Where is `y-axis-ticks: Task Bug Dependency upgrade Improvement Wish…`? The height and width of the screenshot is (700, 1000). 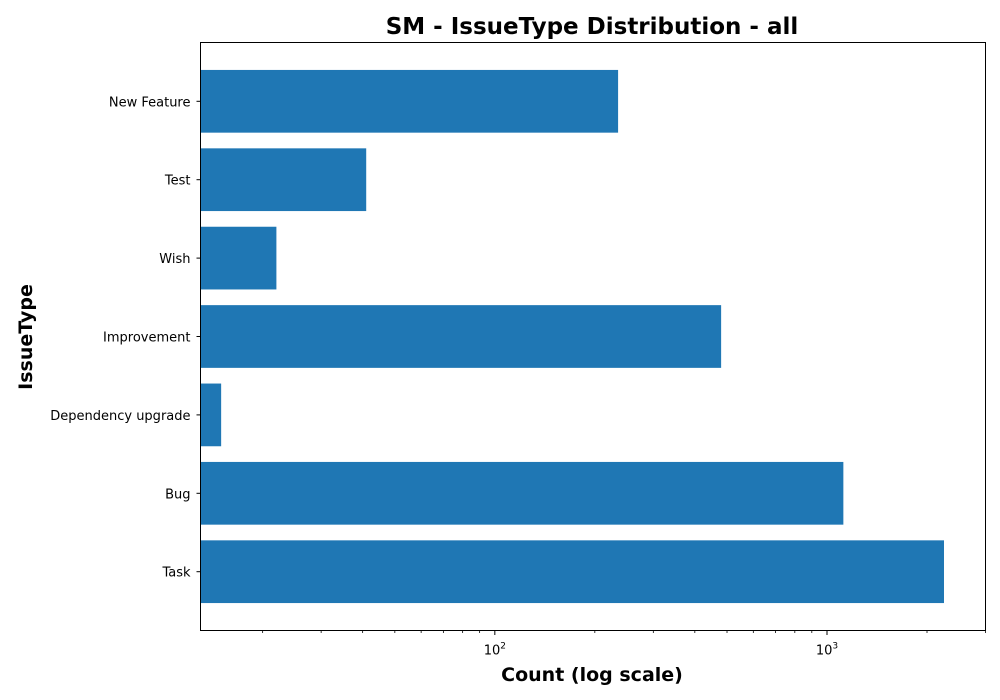 y-axis-ticks: Task Bug Dependency upgrade Improvement Wish… is located at coordinates (125, 338).